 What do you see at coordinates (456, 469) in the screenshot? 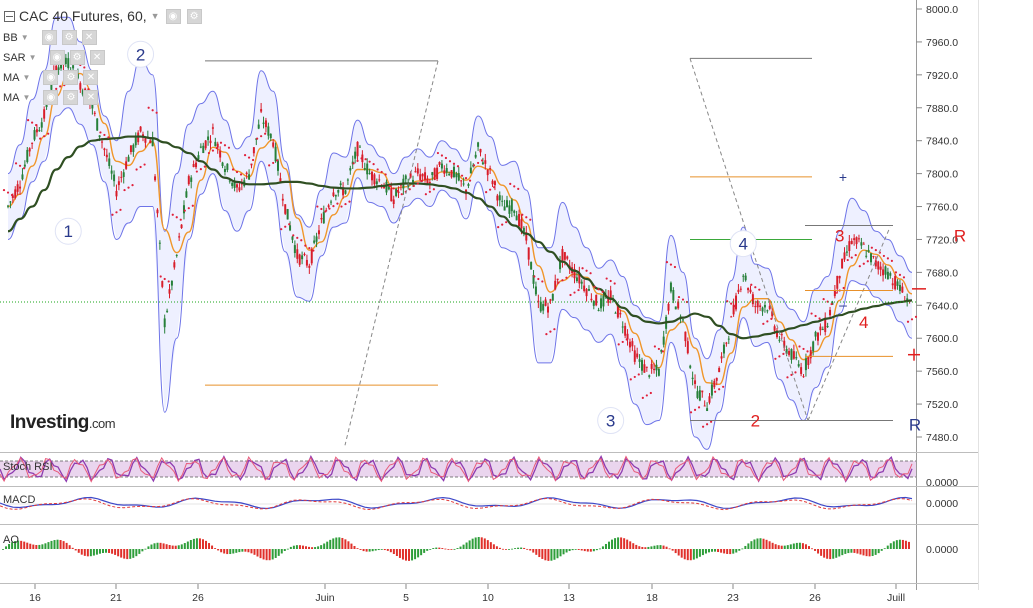
I see `stoch-k-line` at bounding box center [456, 469].